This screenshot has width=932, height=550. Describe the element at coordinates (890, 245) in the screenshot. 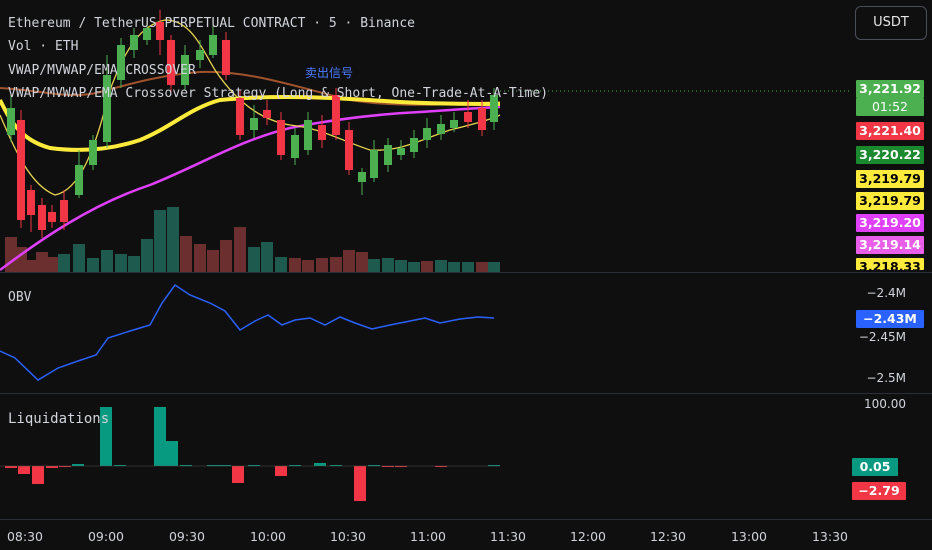

I see `price-level-label: 3,219.14` at that location.